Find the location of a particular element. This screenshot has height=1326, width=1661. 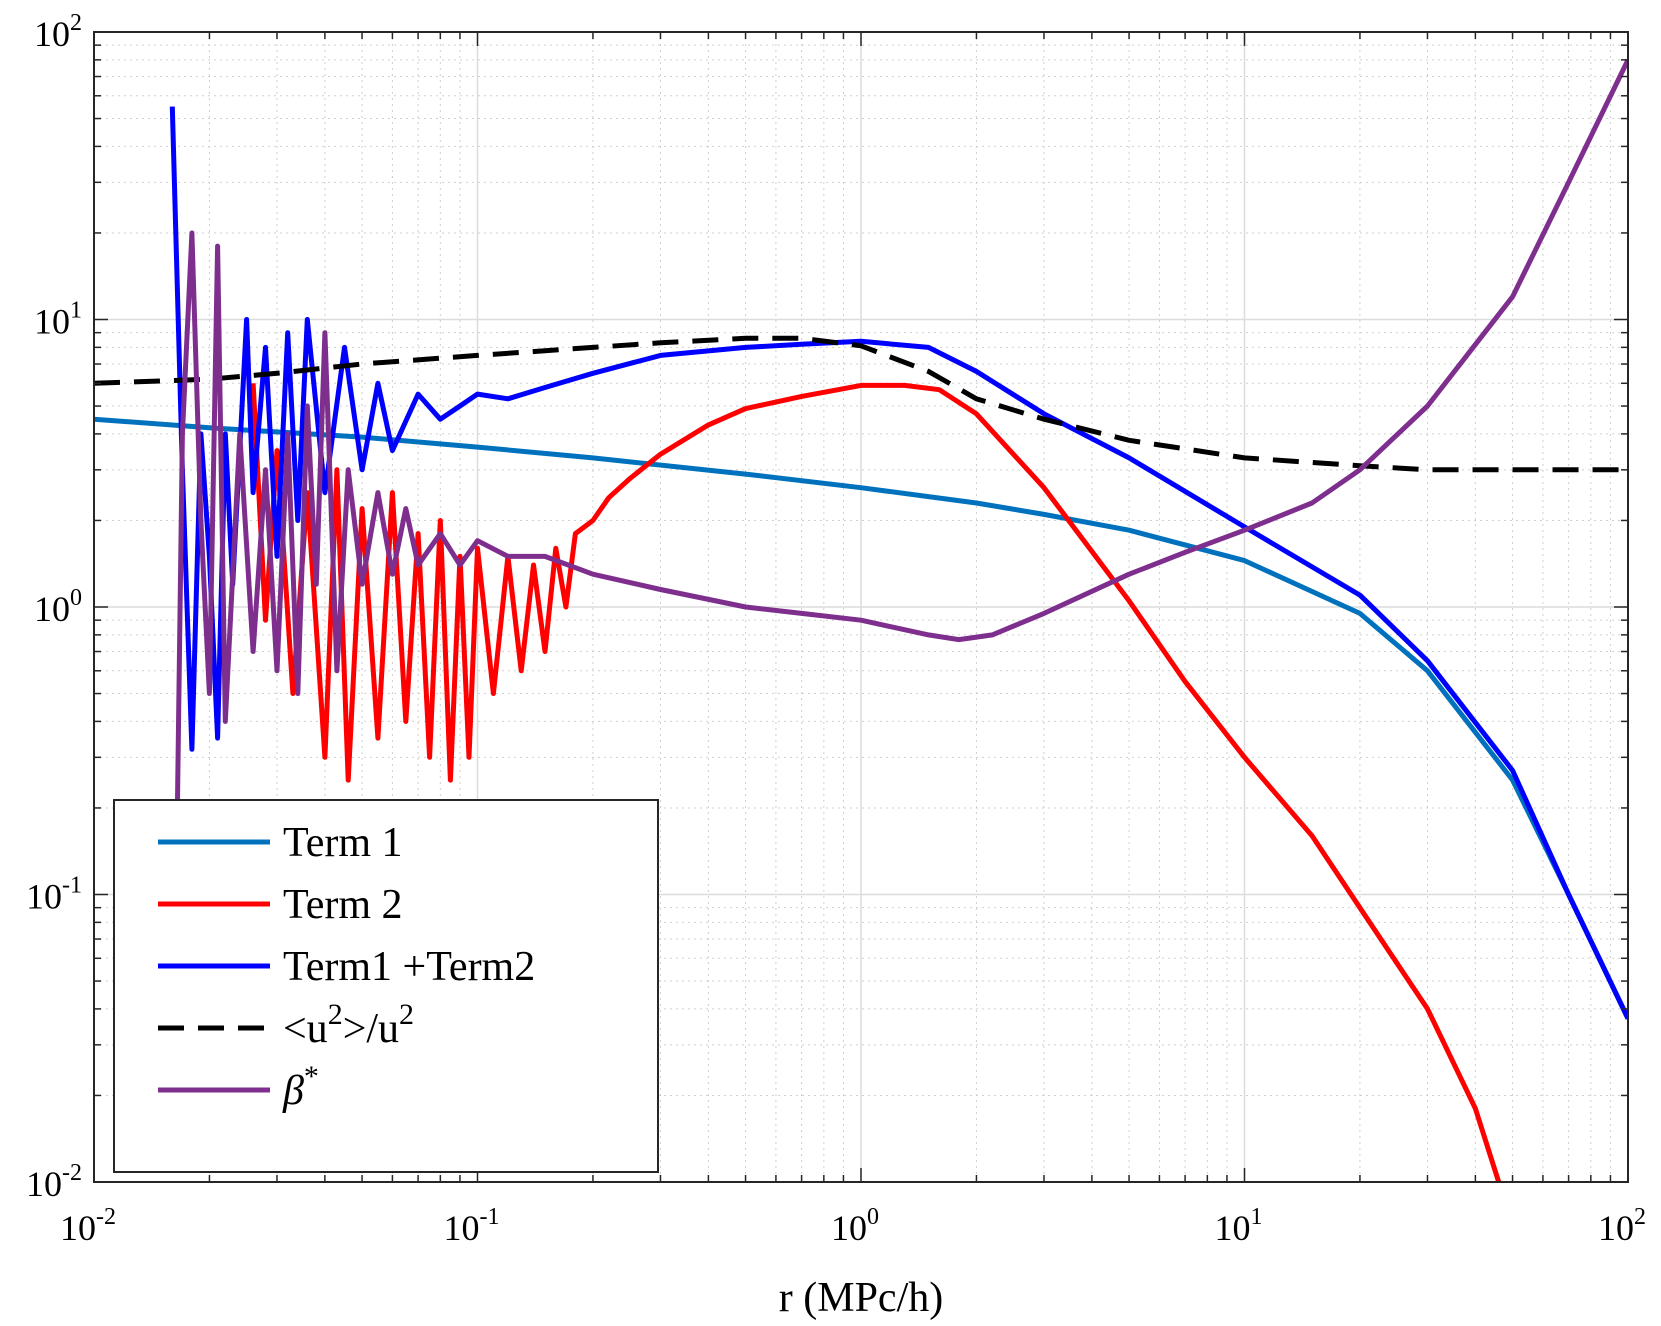

y-tick-label: 10⁰ is located at coordinates (58, 607).